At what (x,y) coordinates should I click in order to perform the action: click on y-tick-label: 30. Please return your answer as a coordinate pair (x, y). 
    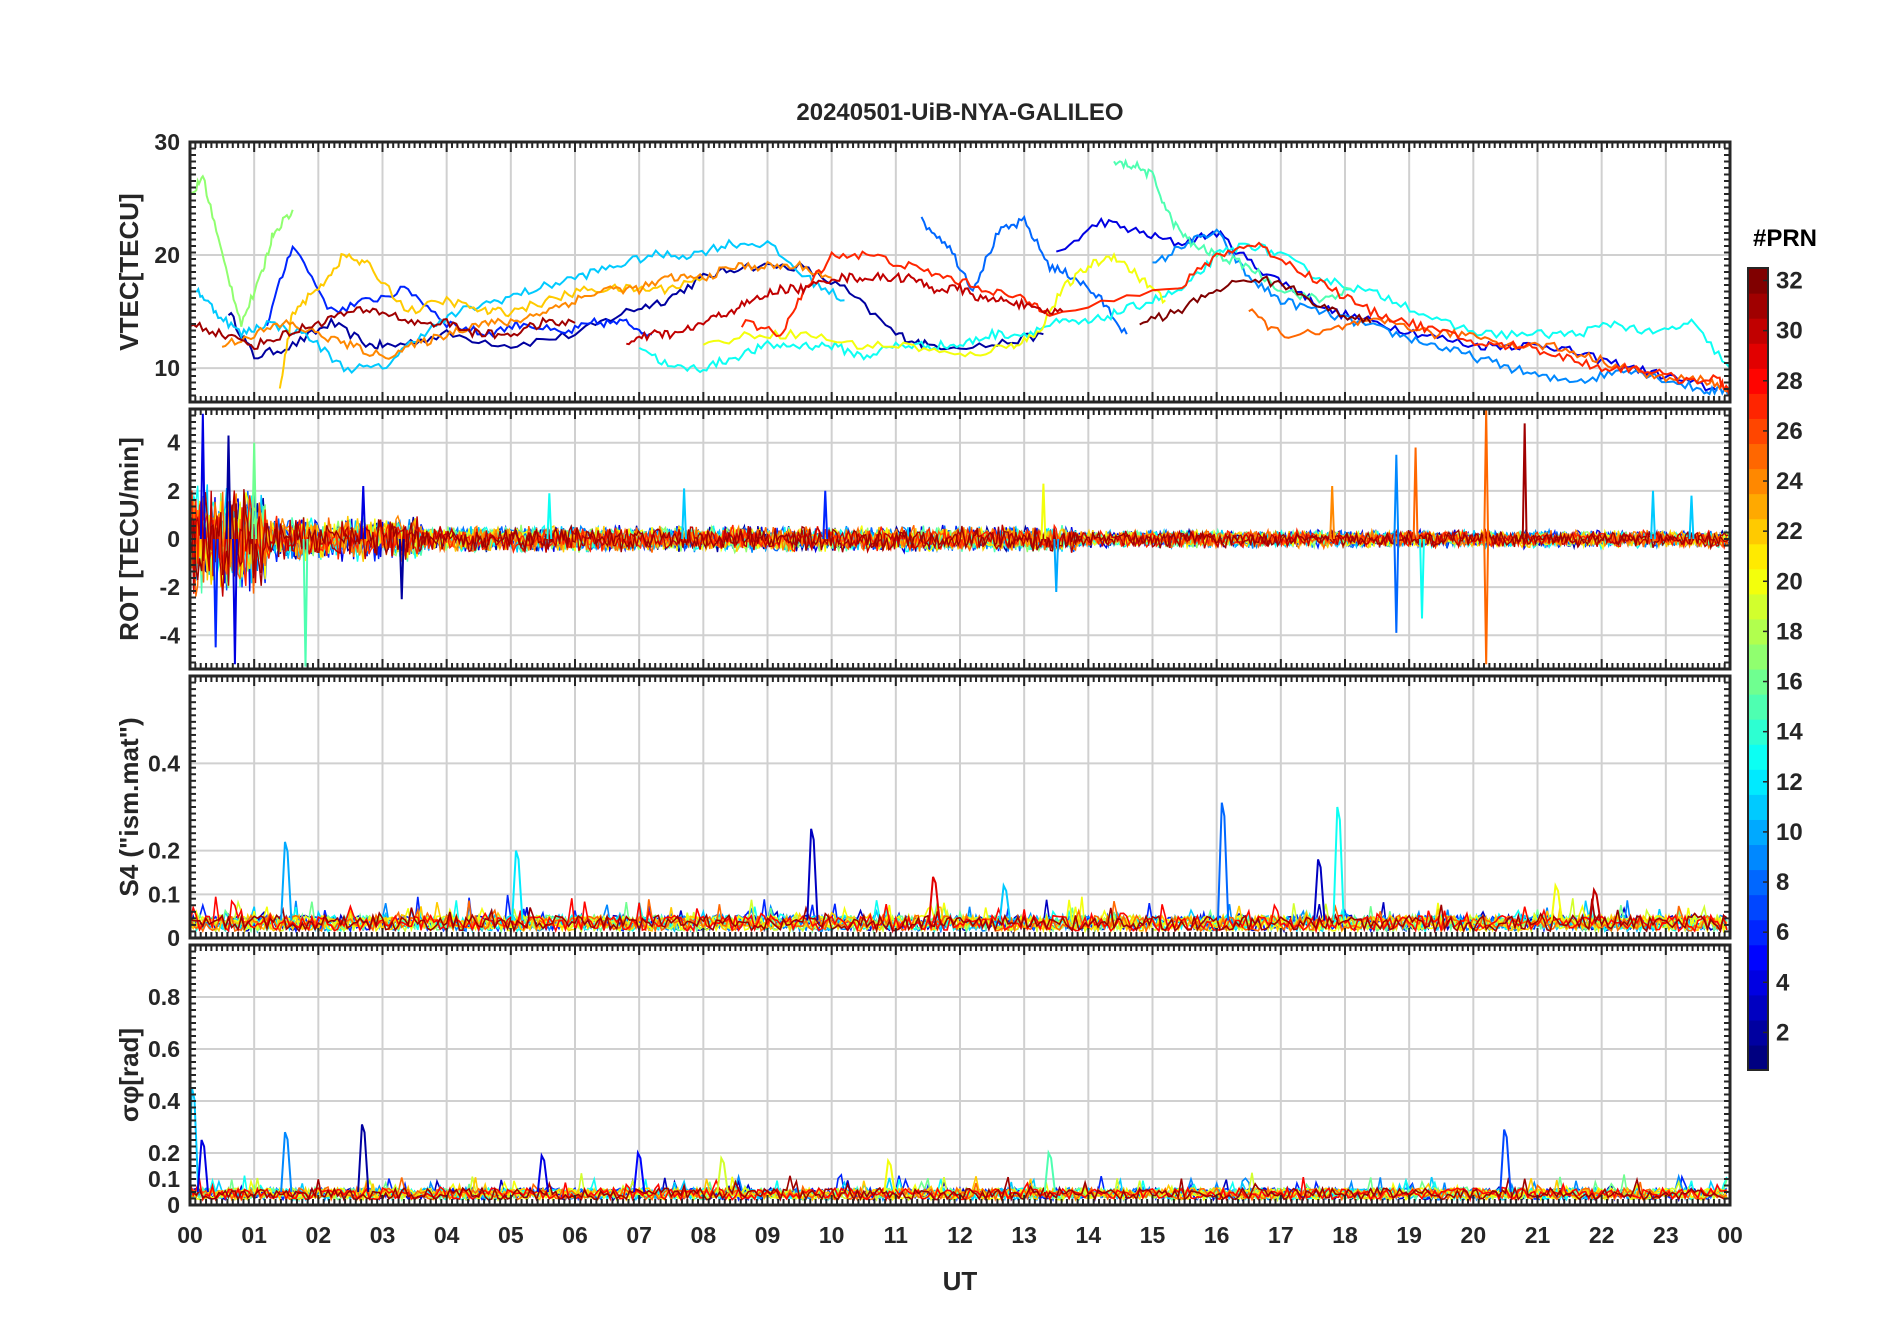
    Looking at the image, I should click on (167, 142).